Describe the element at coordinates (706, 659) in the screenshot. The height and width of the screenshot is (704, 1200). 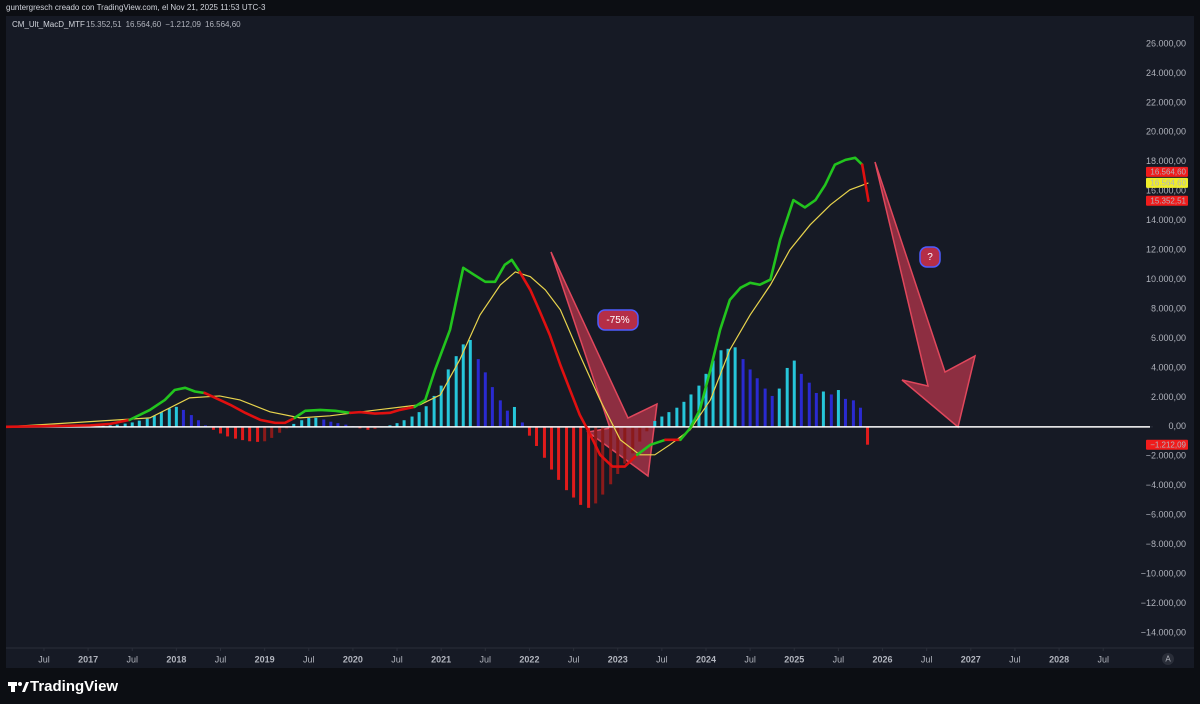
I see `x-tick-label: 2024` at that location.